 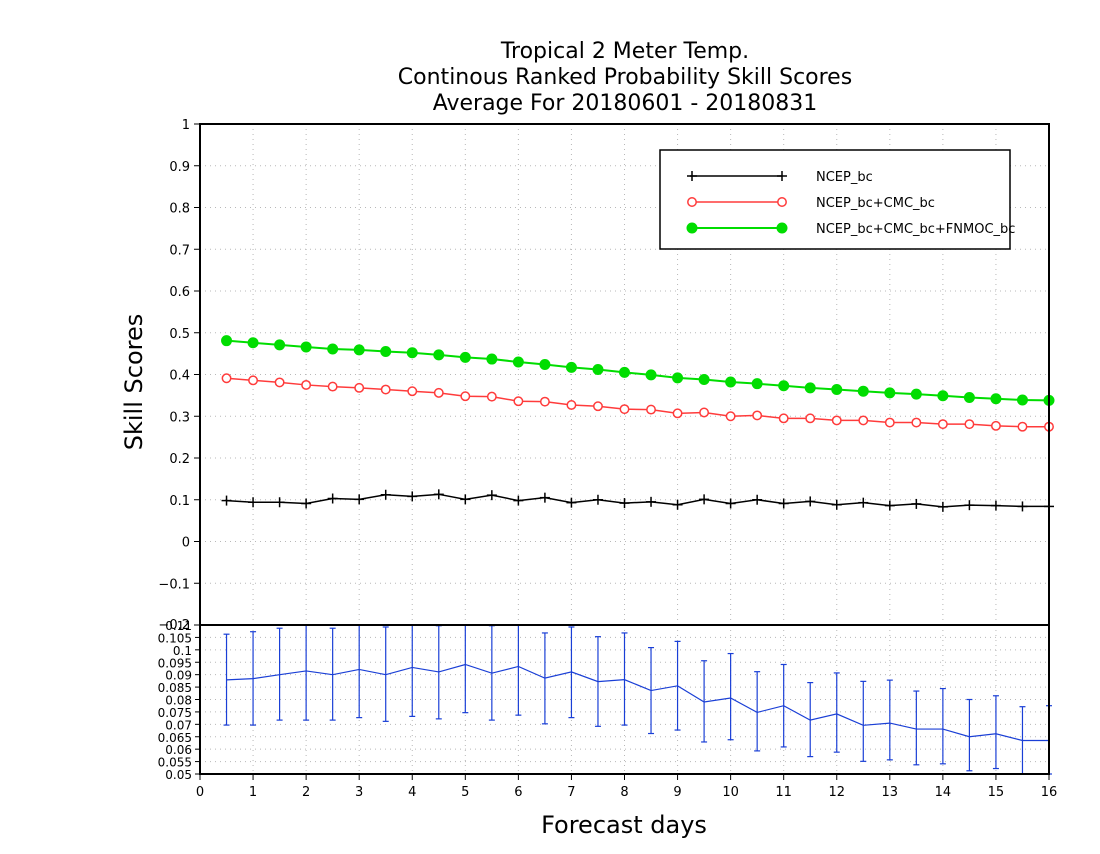 I want to click on series-1-line, so click(x=637, y=500).